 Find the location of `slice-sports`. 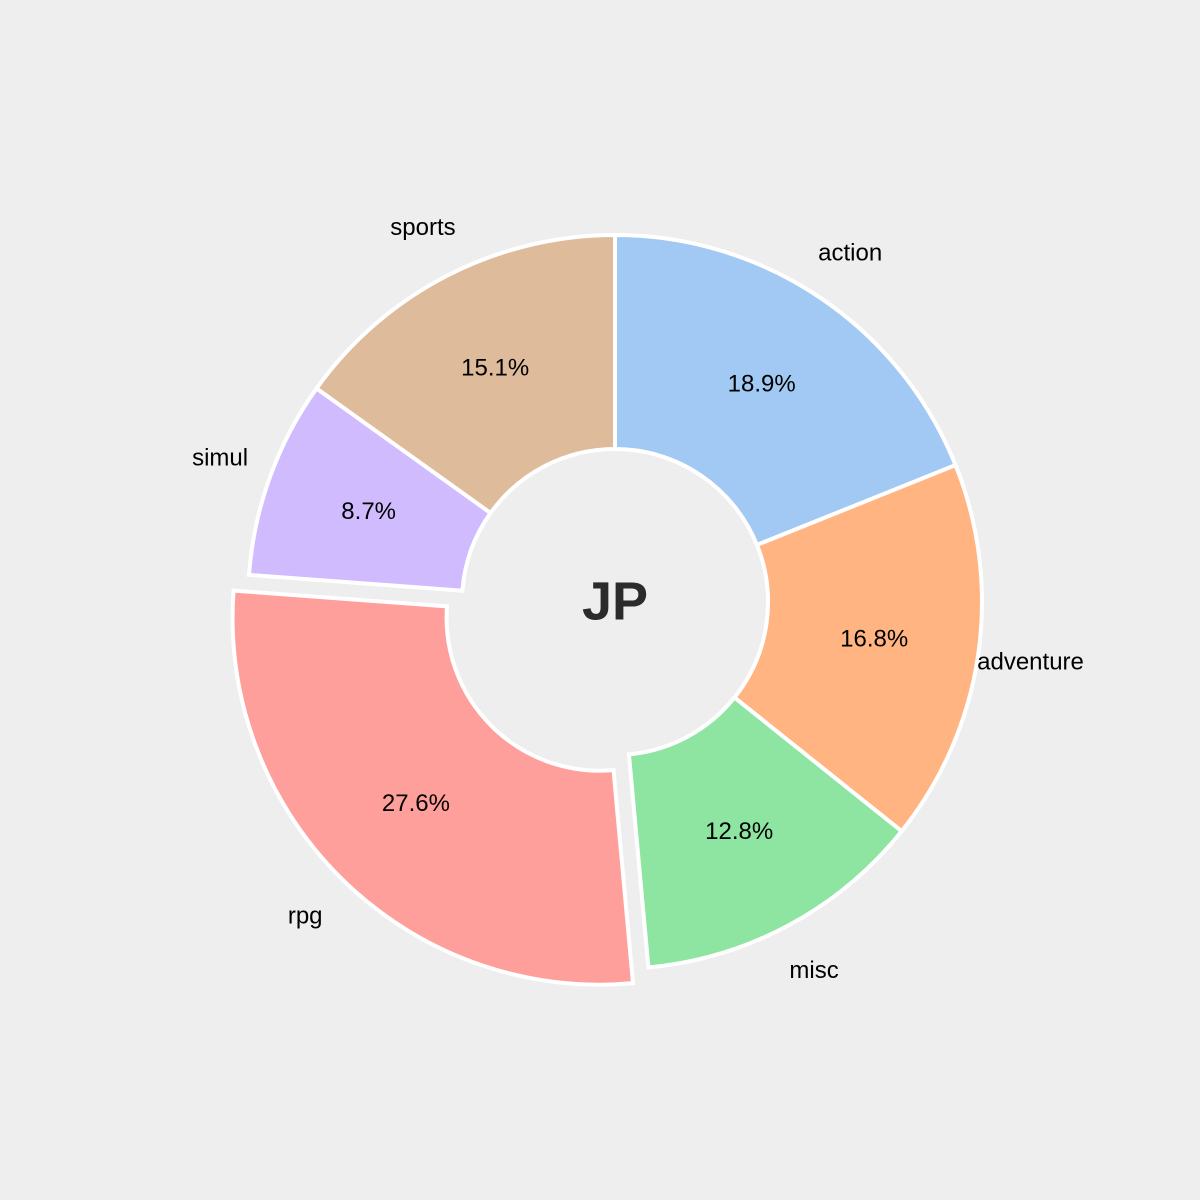

slice-sports is located at coordinates (465, 374).